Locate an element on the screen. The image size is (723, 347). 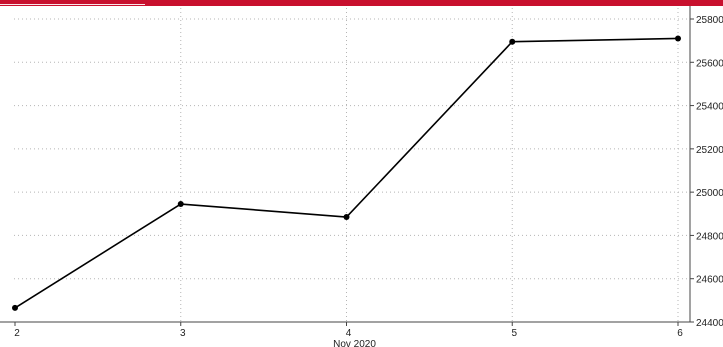
y-axis-ticks: 24400 24600 24800 25000 25200 25400 25600 25800 is located at coordinates (706, 172).